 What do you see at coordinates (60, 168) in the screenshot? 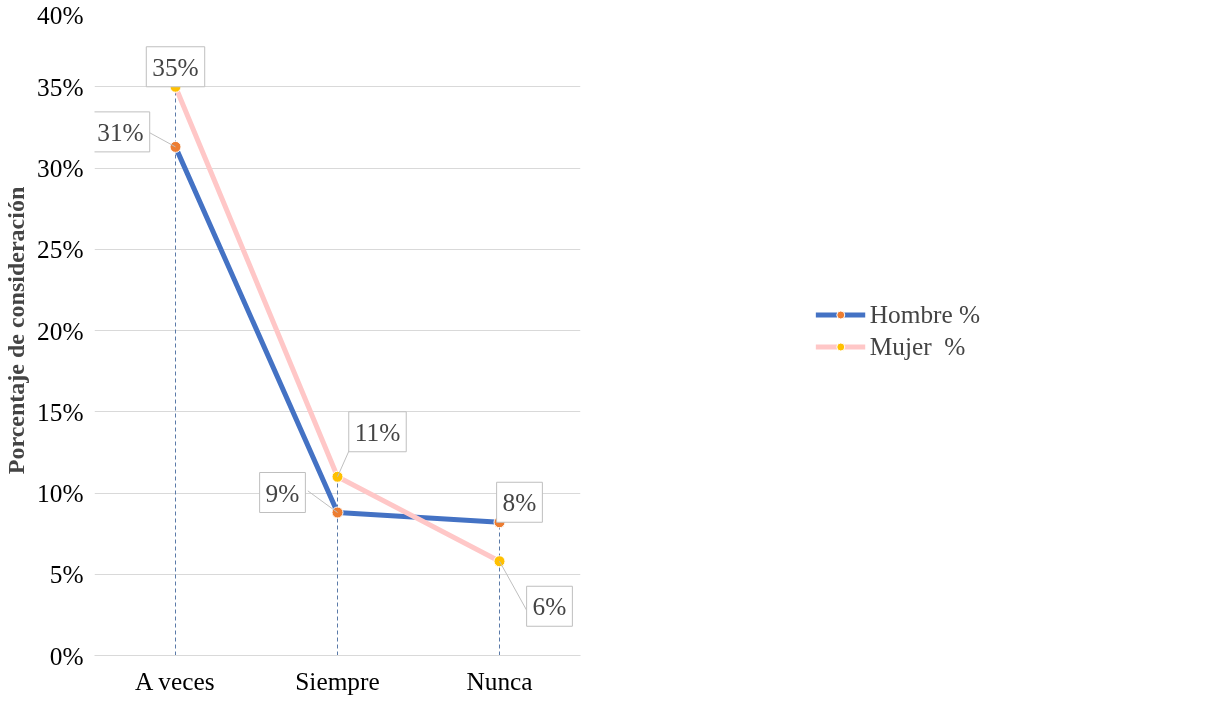
I see `y-tick-label: 30%` at bounding box center [60, 168].